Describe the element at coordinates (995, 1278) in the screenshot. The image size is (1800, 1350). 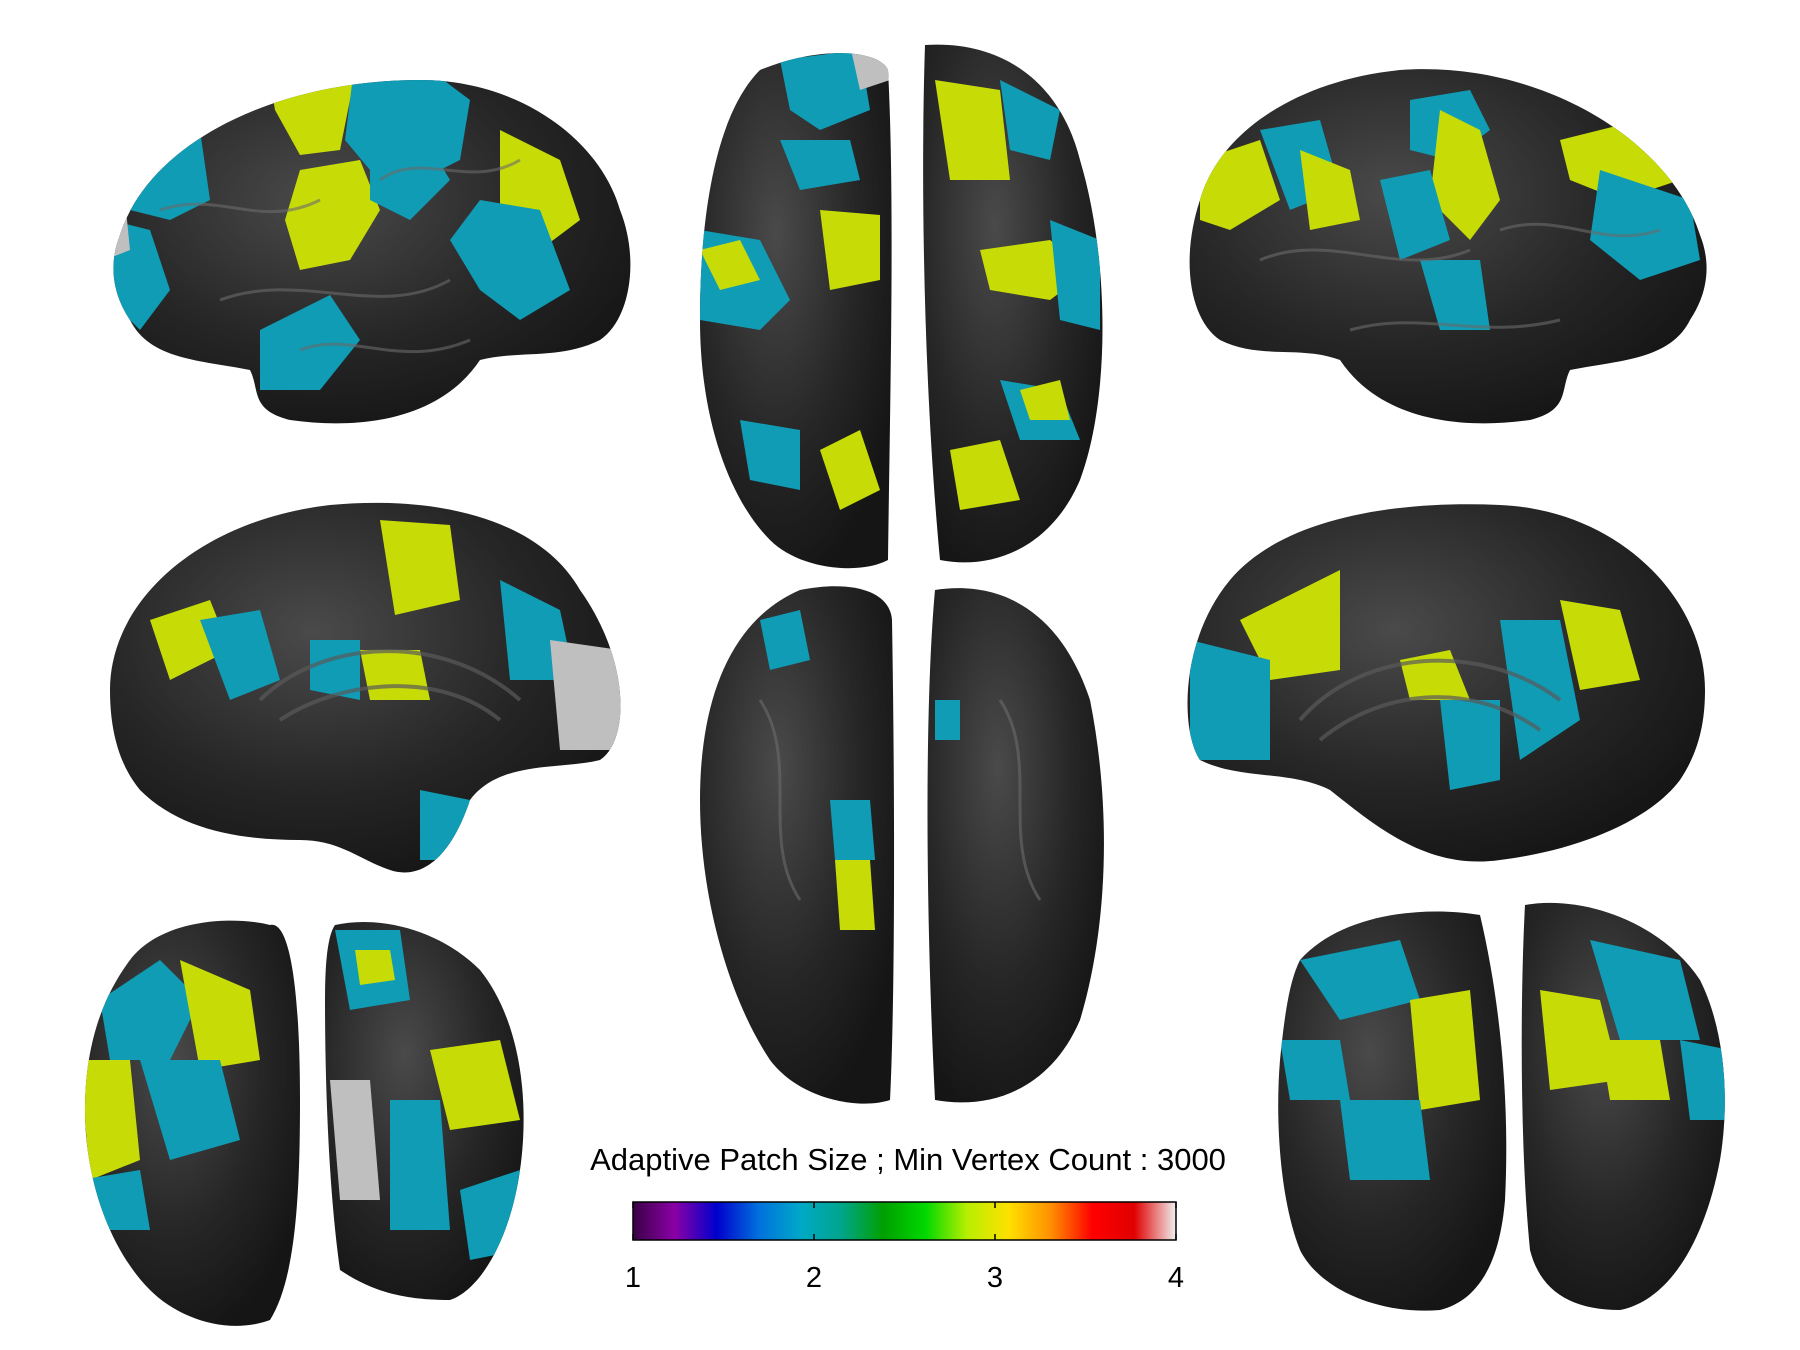
I see `colorbar-tick-label: 3` at that location.